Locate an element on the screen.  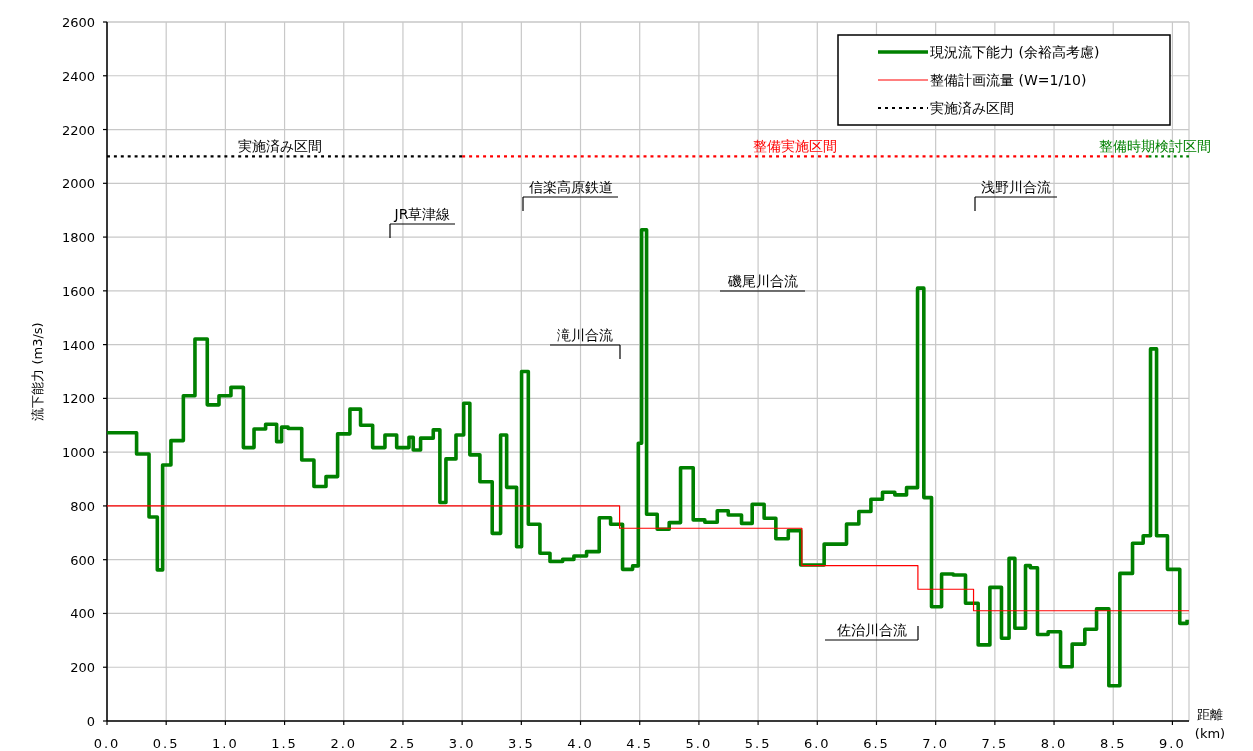
x-tick-label: 4.5 is located at coordinates (640, 743).